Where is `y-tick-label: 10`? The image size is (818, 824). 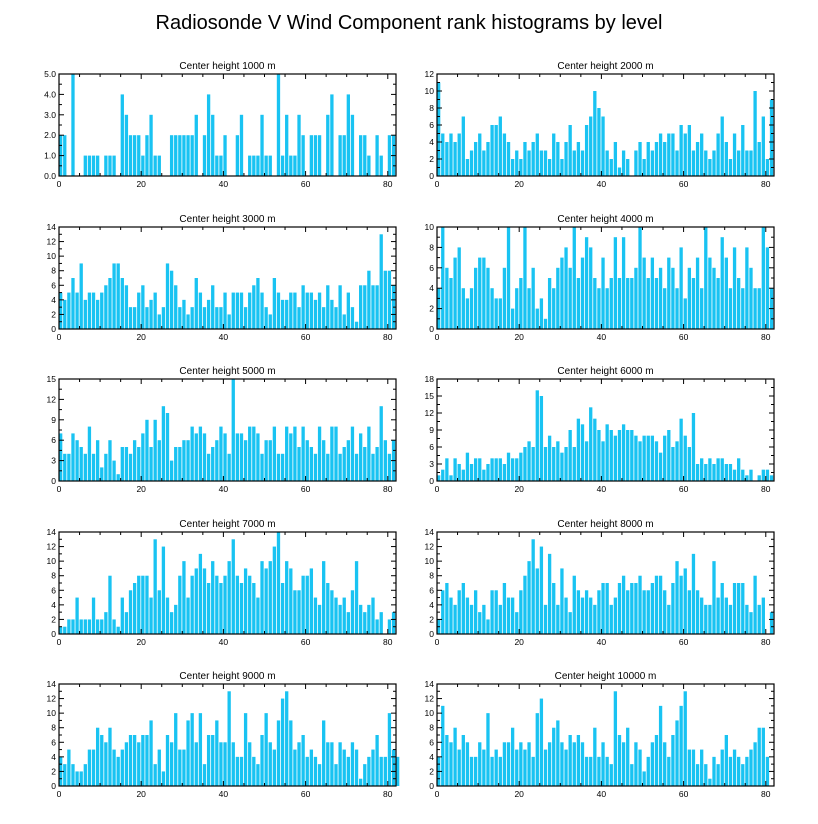
y-tick-label: 10 is located at coordinates (430, 227).